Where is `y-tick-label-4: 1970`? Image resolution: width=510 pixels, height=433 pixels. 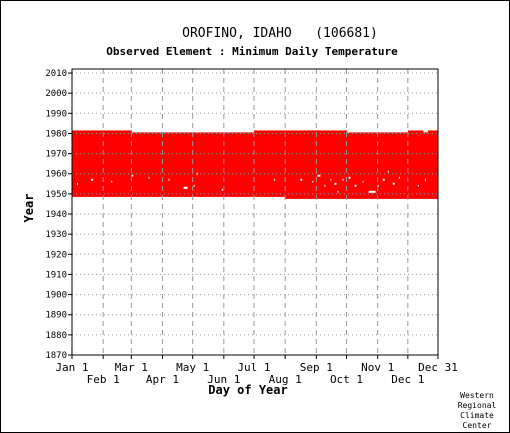
y-tick-label-4: 1970 is located at coordinates (56, 155).